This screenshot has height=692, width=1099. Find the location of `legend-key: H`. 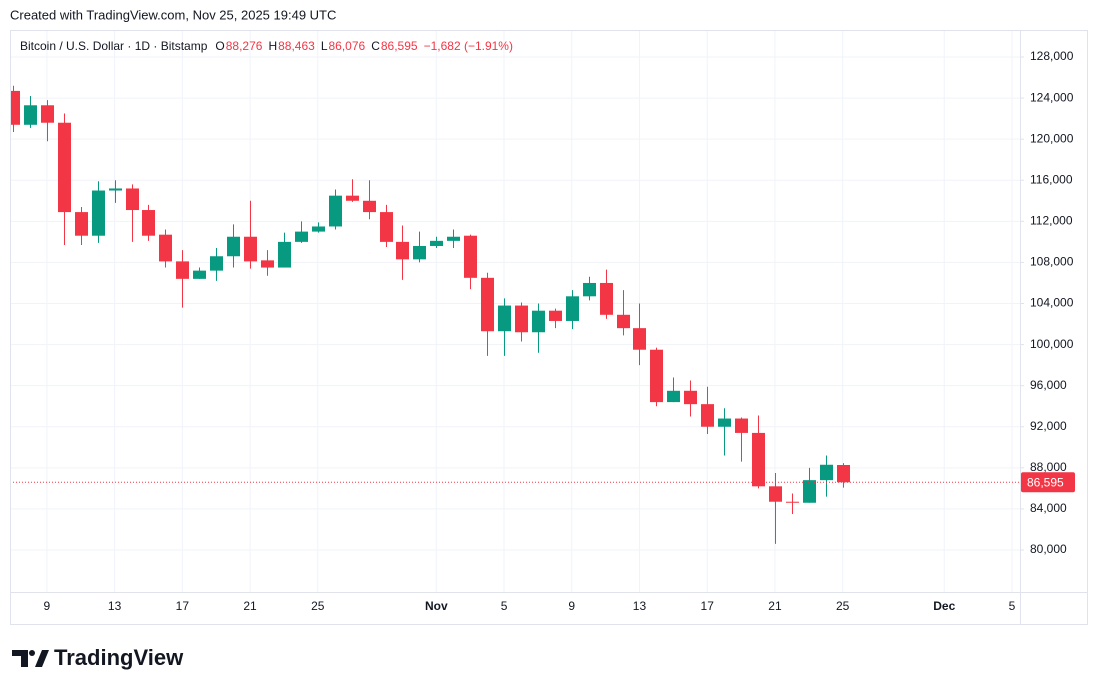

legend-key: H is located at coordinates (272, 46).